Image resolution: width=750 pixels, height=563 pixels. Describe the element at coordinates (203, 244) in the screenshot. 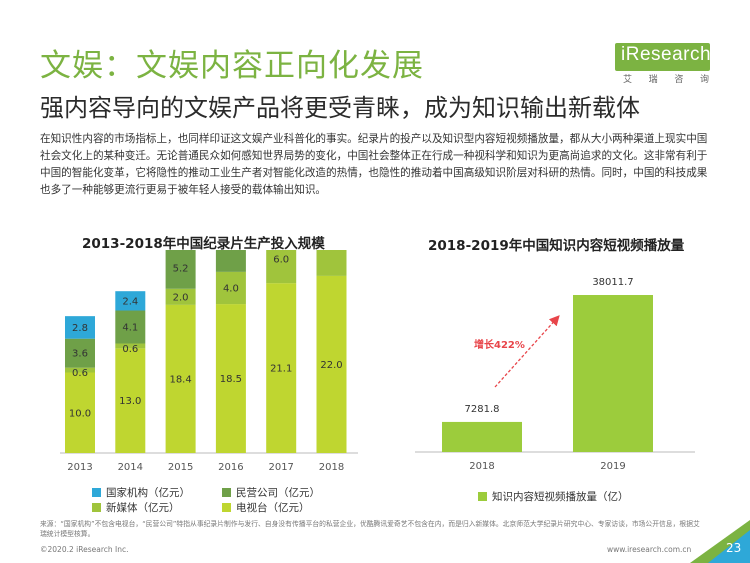

I see `chart1-title: 2013-2018年中国纪录片生产投入规模` at that location.